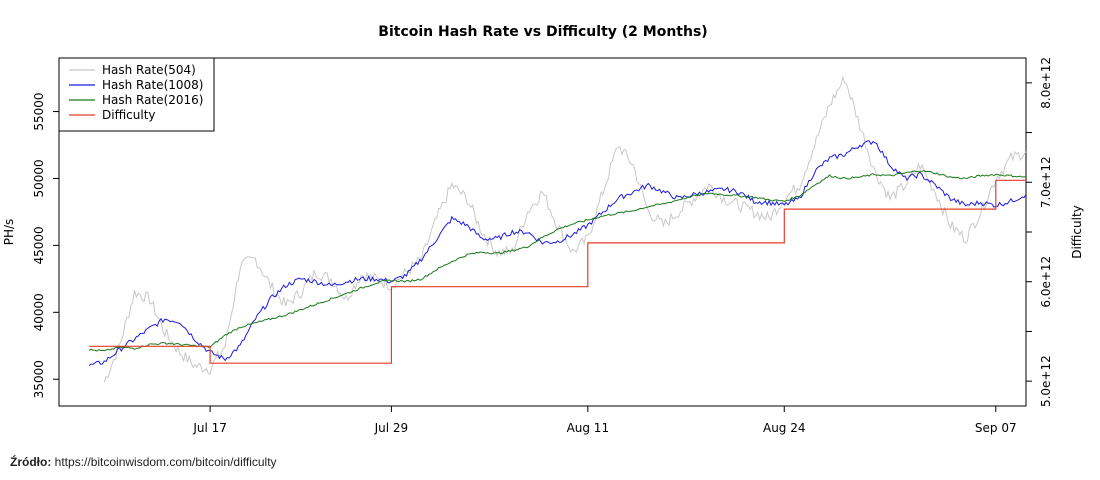 This screenshot has width=1100, height=480. I want to click on y-tick-label: 40000, so click(39, 312).